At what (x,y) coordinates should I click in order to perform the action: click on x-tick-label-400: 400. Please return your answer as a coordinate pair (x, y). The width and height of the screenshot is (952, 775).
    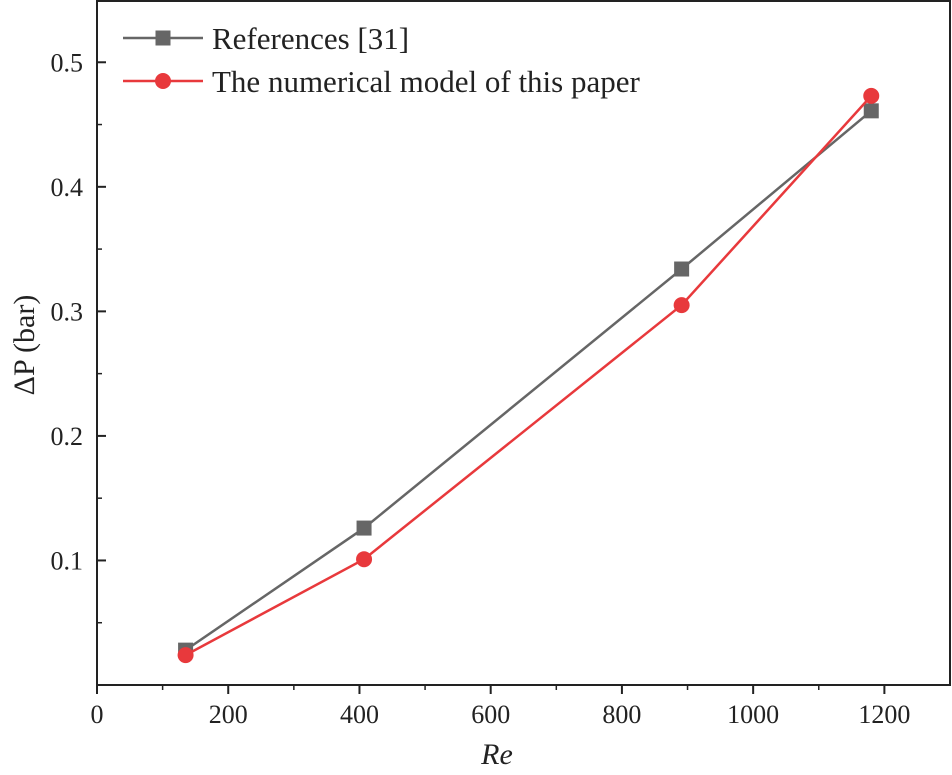
    Looking at the image, I should click on (359, 714).